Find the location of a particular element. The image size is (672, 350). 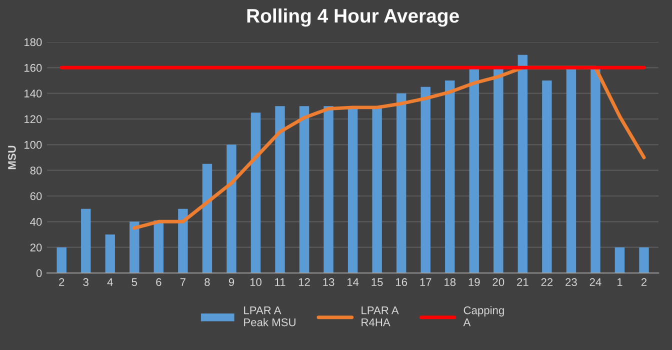

x-tick-label: 3 is located at coordinates (85, 282).